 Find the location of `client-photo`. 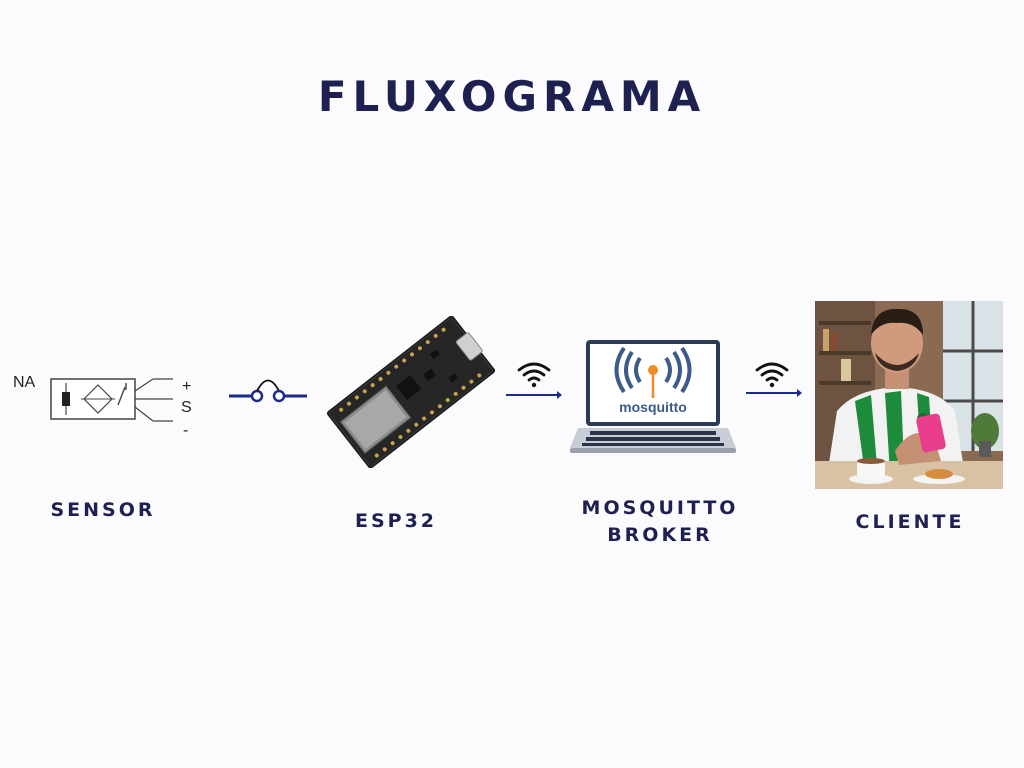

client-photo is located at coordinates (909, 395).